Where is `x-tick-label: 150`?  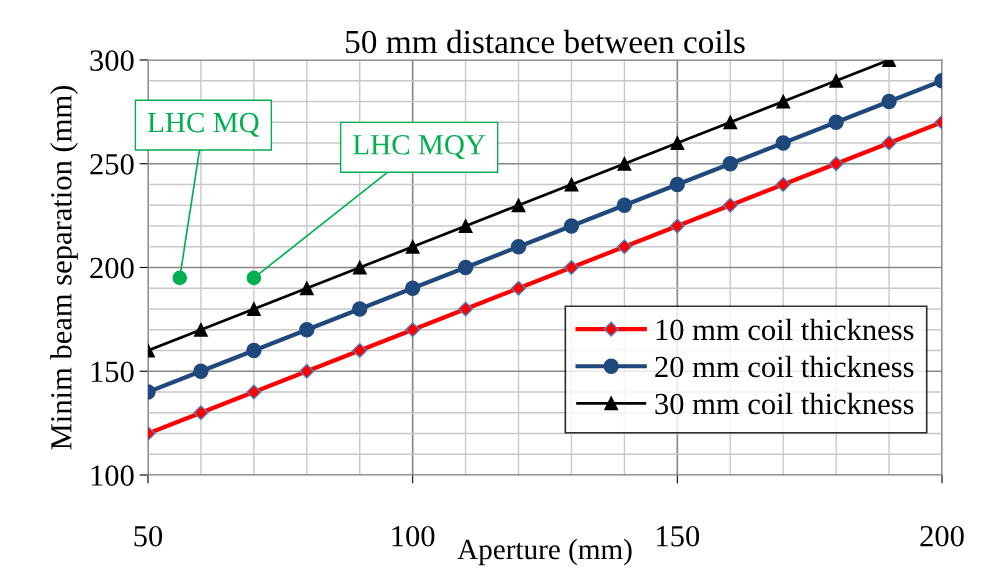
x-tick-label: 150 is located at coordinates (678, 536).